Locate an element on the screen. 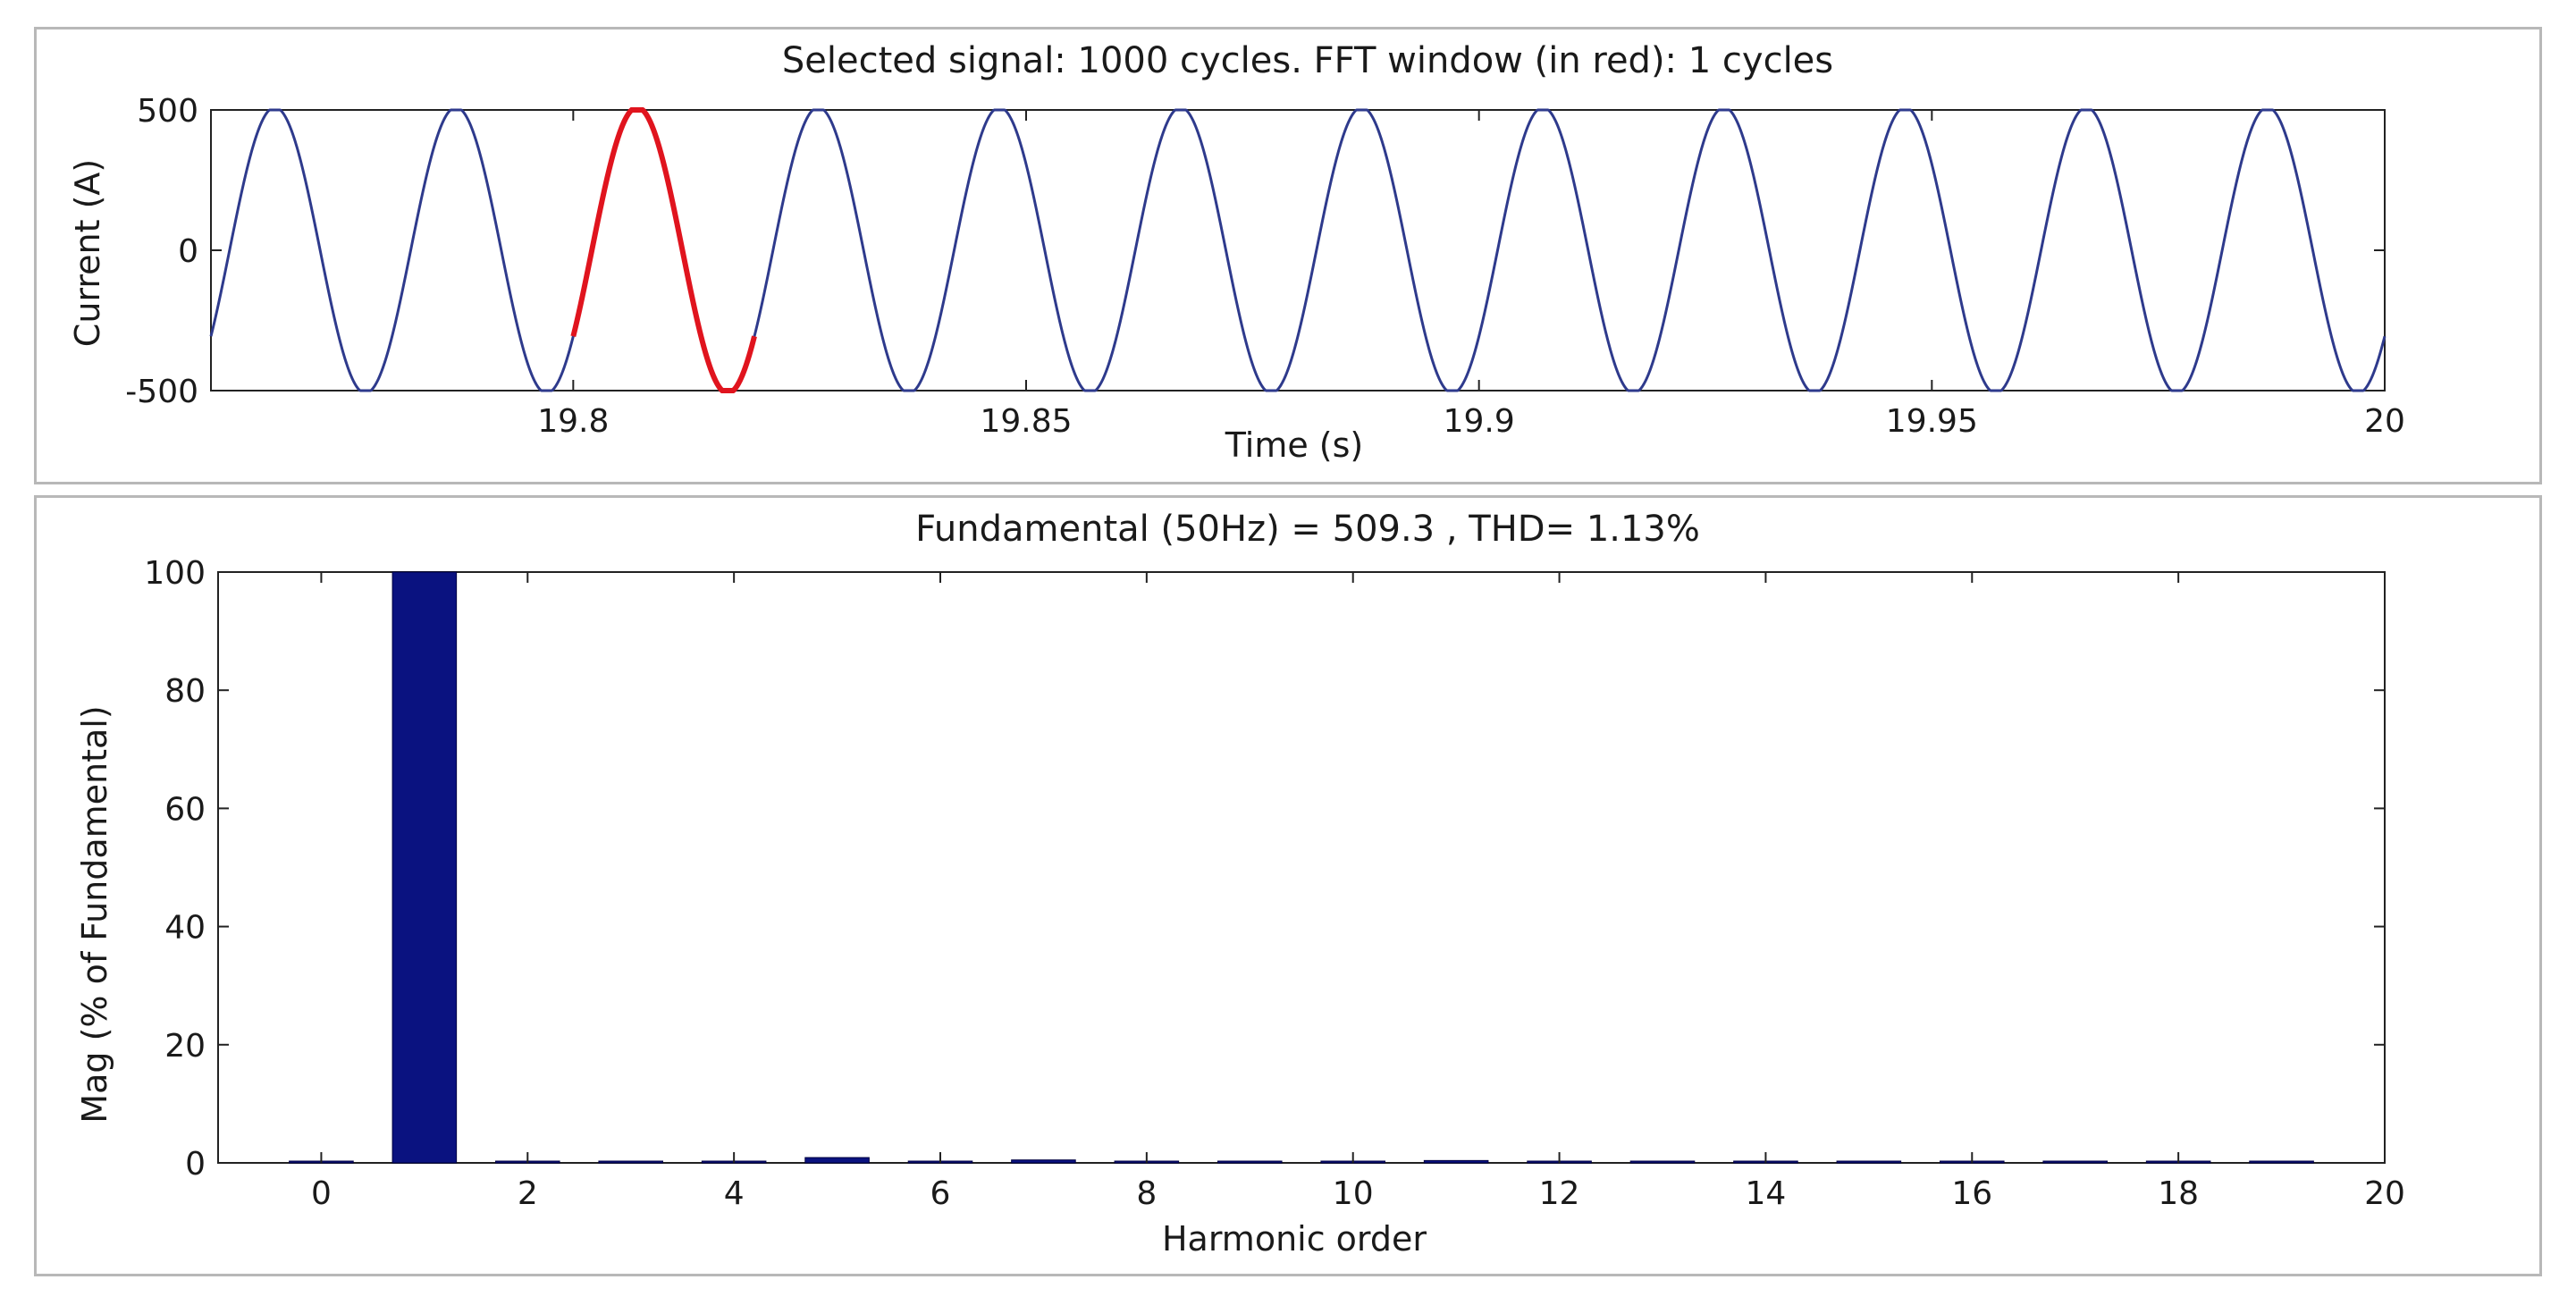 The width and height of the screenshot is (2576, 1305). fft-window-highlight is located at coordinates (664, 250).